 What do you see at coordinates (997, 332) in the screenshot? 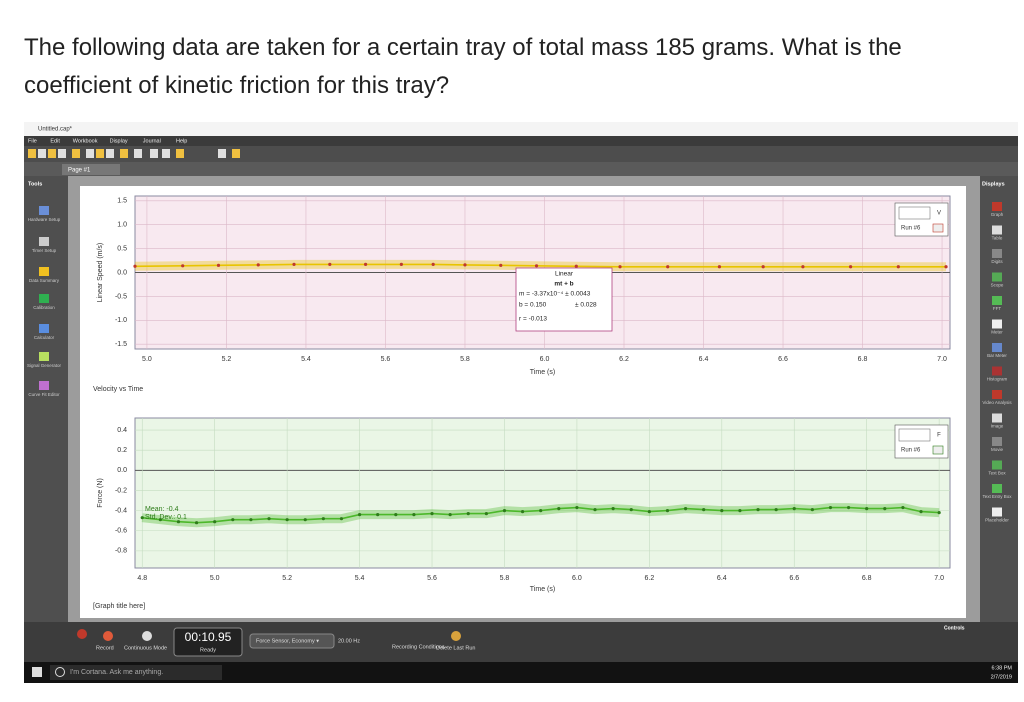
I see `display-label: Meter` at bounding box center [997, 332].